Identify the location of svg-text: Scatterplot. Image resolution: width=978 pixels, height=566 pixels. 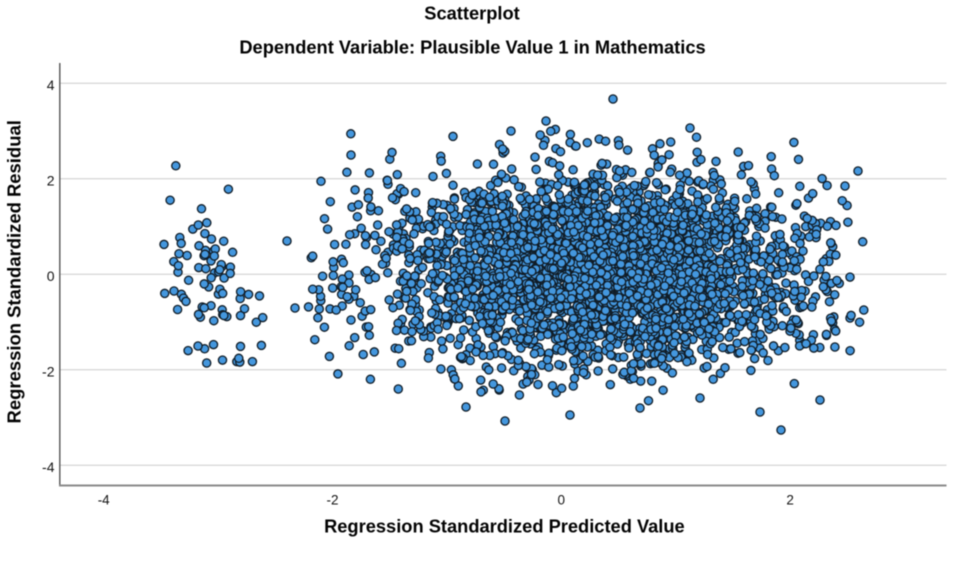
(472, 13).